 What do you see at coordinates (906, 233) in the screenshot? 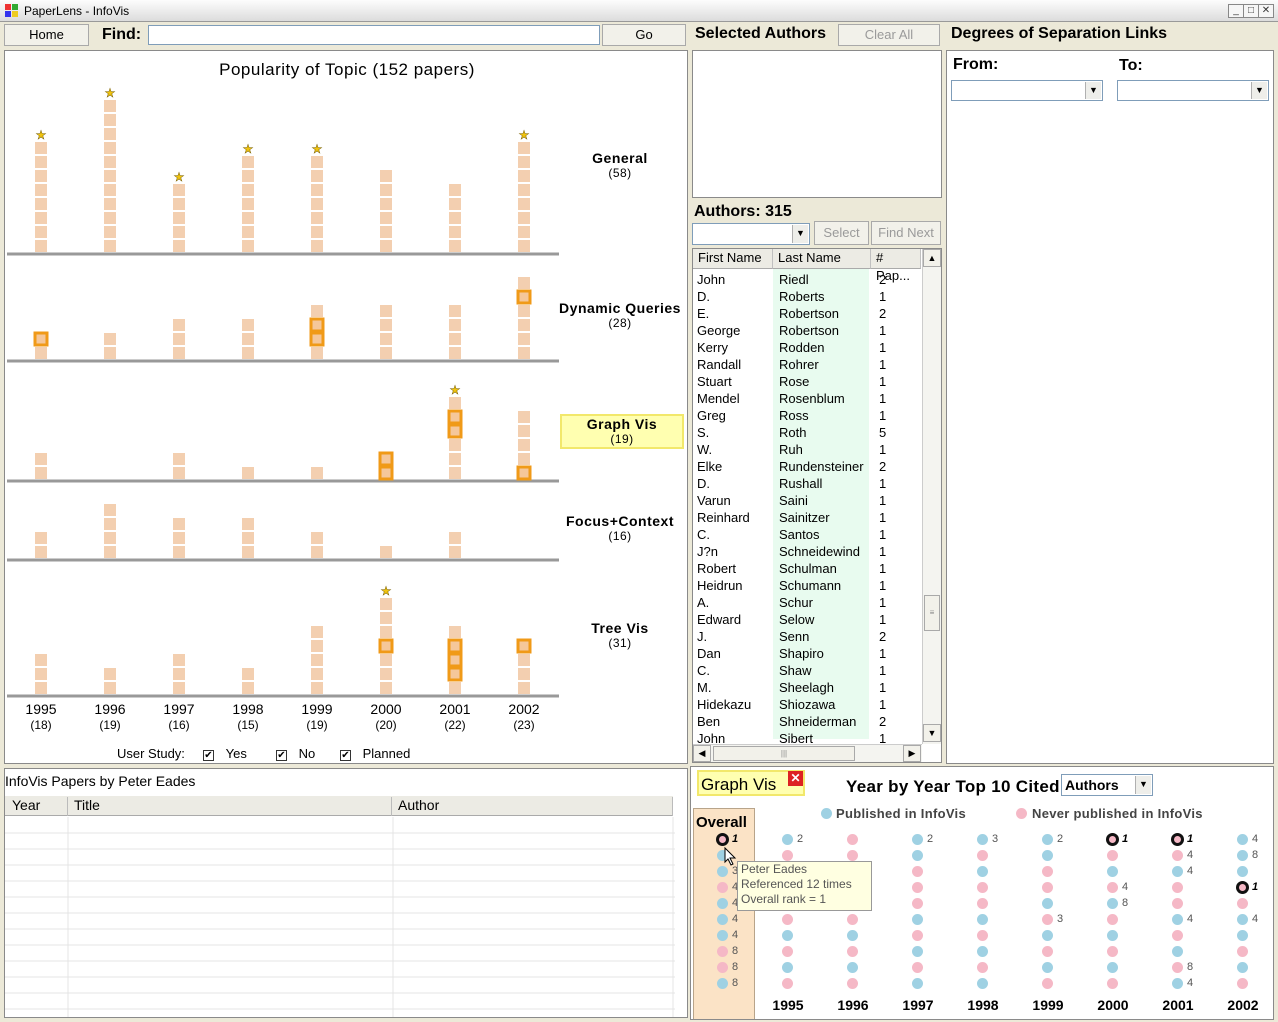
I see `find-next-button: Find Next` at bounding box center [906, 233].